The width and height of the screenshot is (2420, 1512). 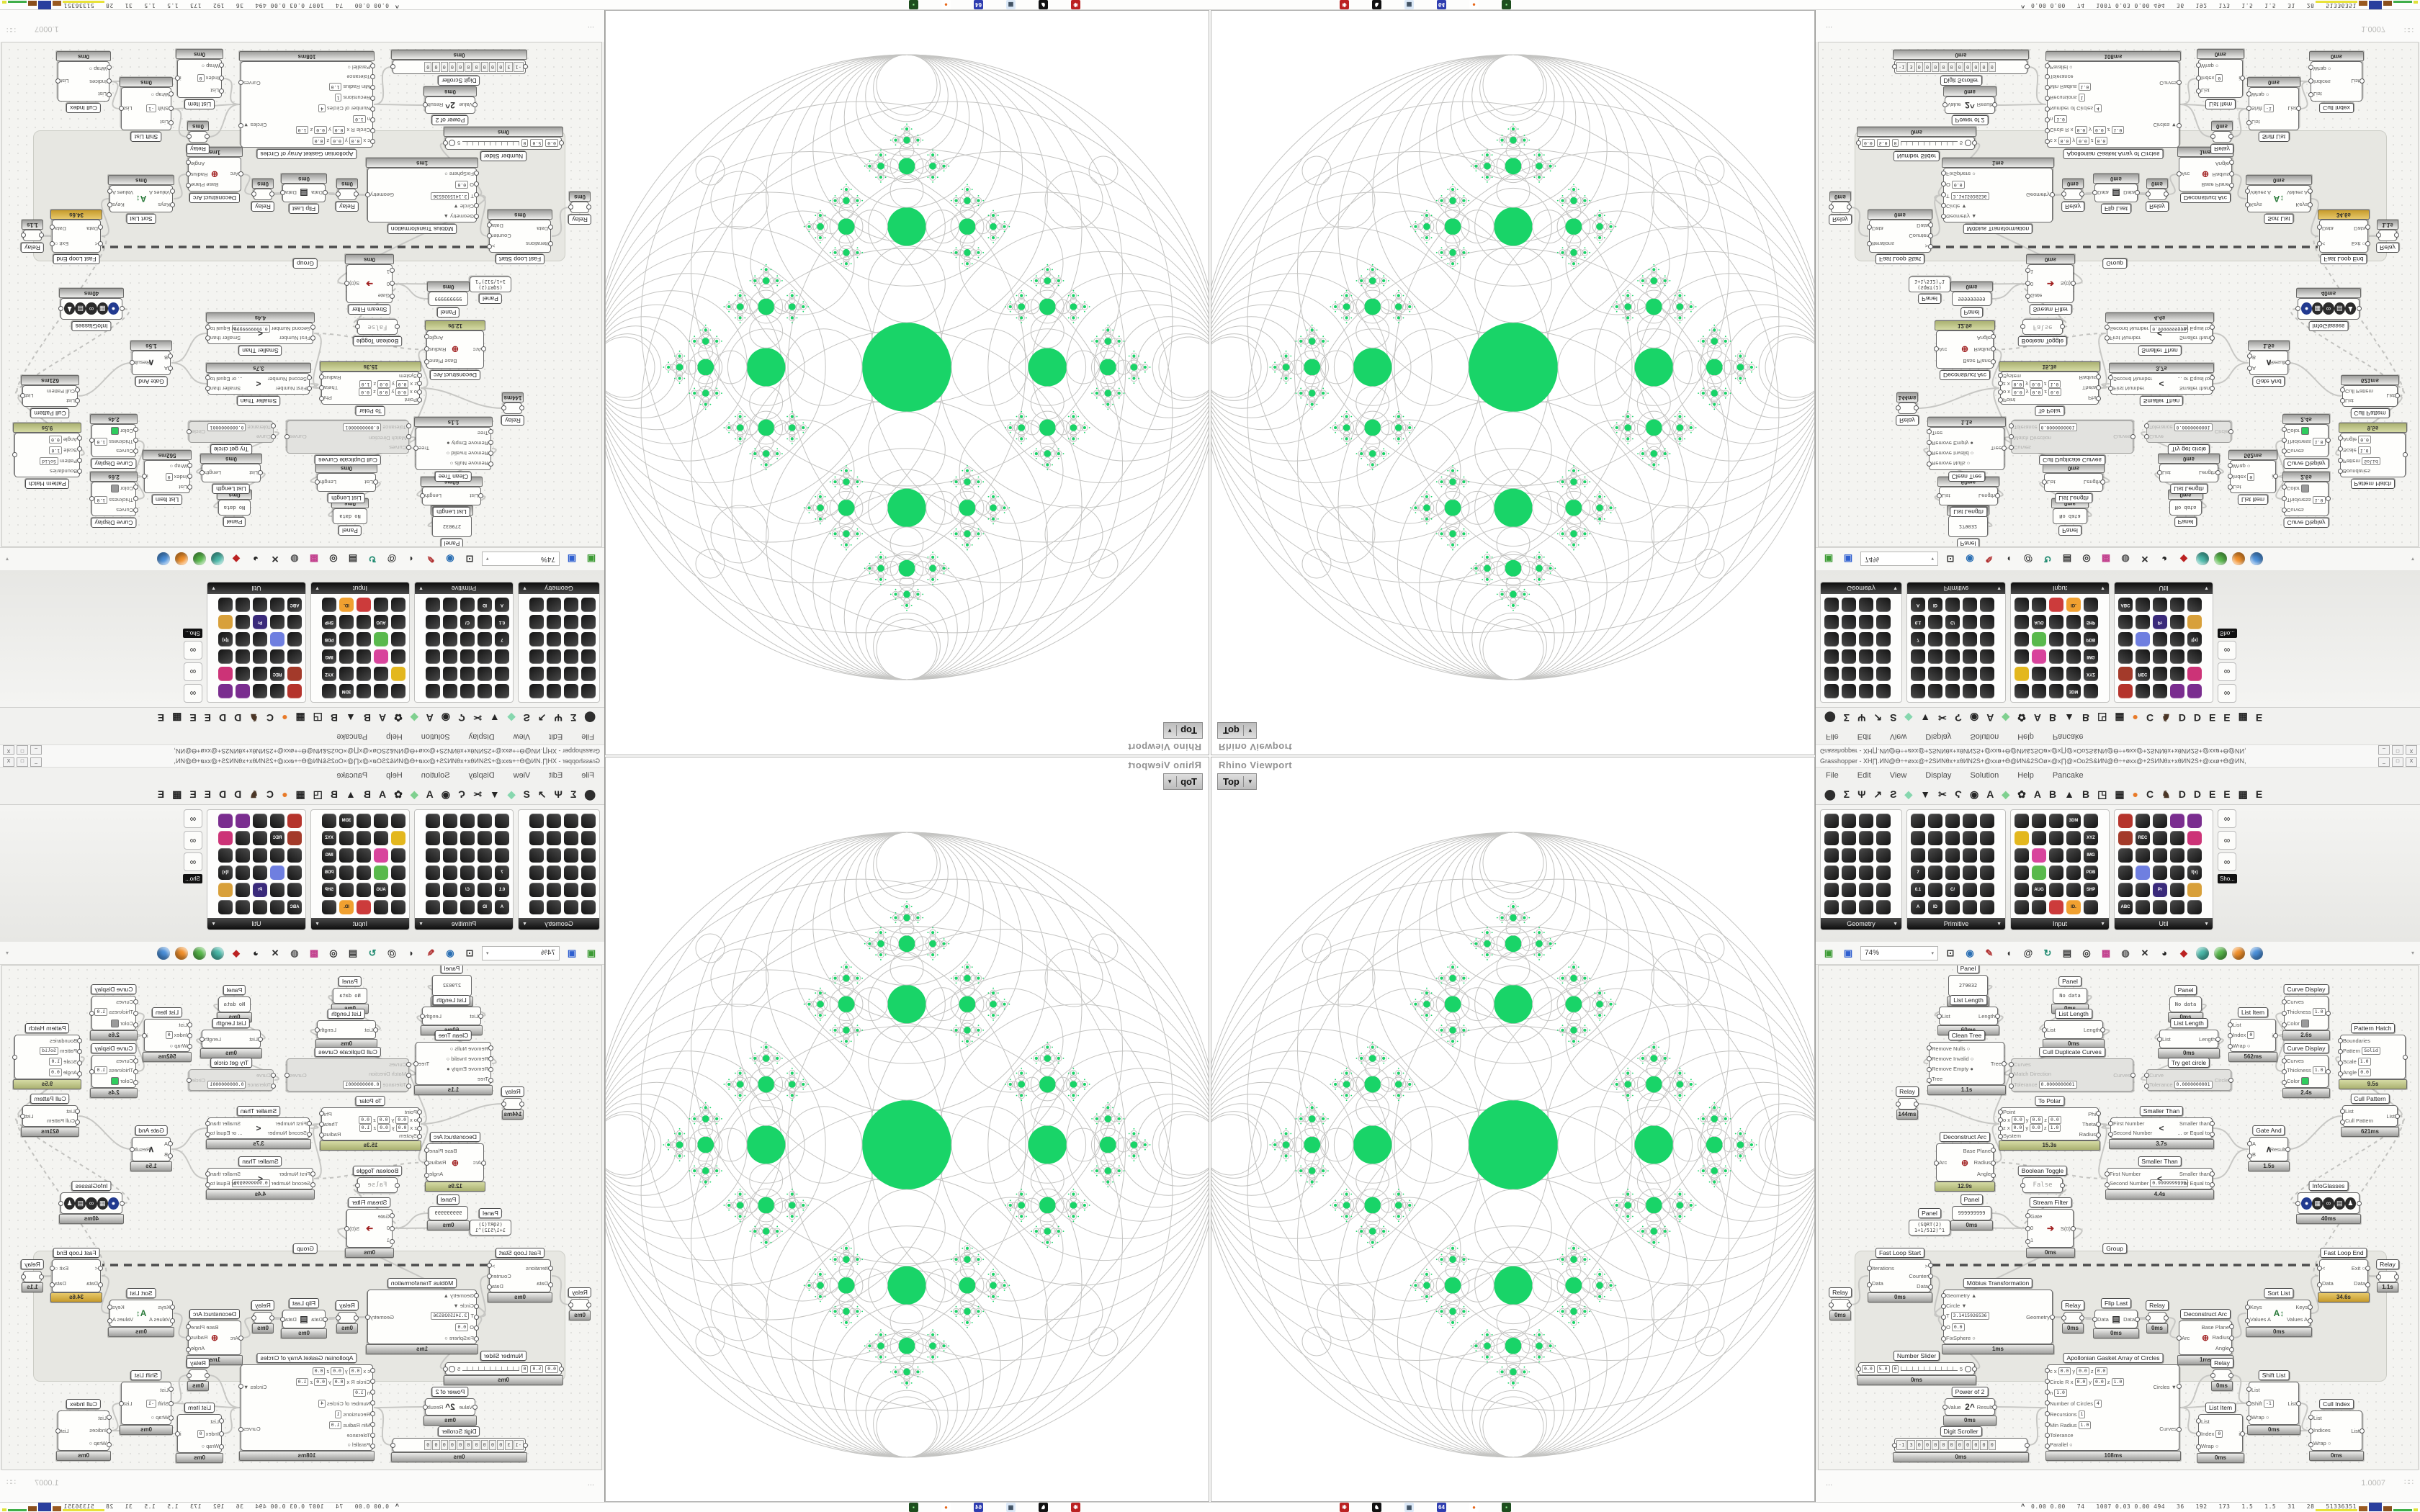 What do you see at coordinates (556, 775) in the screenshot?
I see `menu-edit: Edit` at bounding box center [556, 775].